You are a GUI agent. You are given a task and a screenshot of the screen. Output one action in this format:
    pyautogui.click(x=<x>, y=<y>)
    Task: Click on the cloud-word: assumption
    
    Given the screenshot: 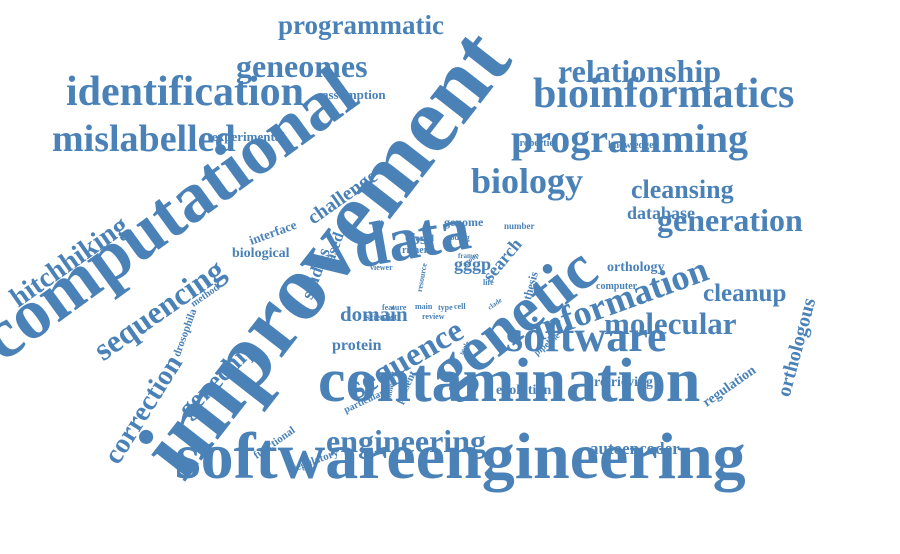 What is the action you would take?
    pyautogui.click(x=354, y=94)
    